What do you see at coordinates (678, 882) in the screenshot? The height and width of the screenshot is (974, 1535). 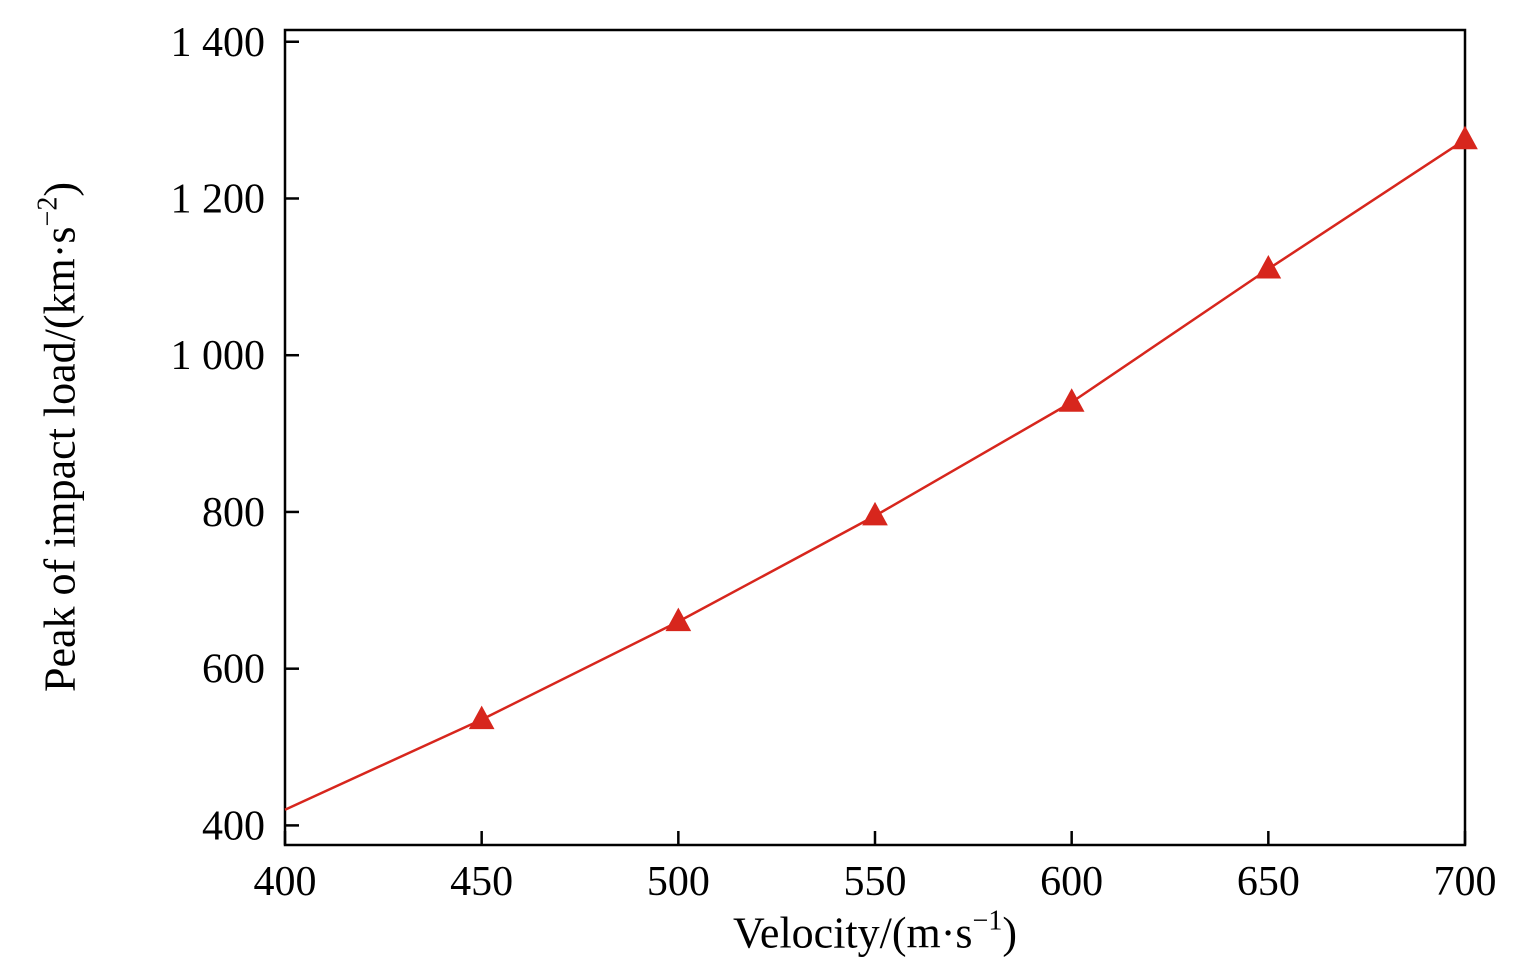 I see `x-tick-label: 500` at bounding box center [678, 882].